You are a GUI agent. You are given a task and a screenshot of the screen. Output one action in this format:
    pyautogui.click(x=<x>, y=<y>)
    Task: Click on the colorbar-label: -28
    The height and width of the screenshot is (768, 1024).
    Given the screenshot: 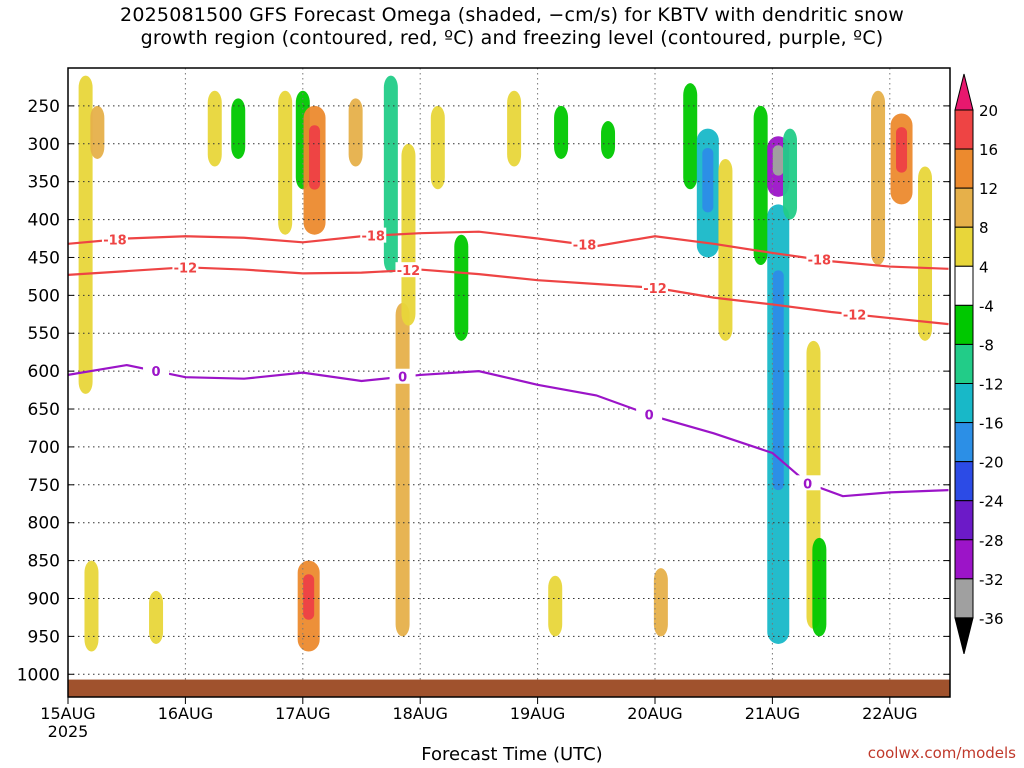 What is the action you would take?
    pyautogui.click(x=991, y=541)
    